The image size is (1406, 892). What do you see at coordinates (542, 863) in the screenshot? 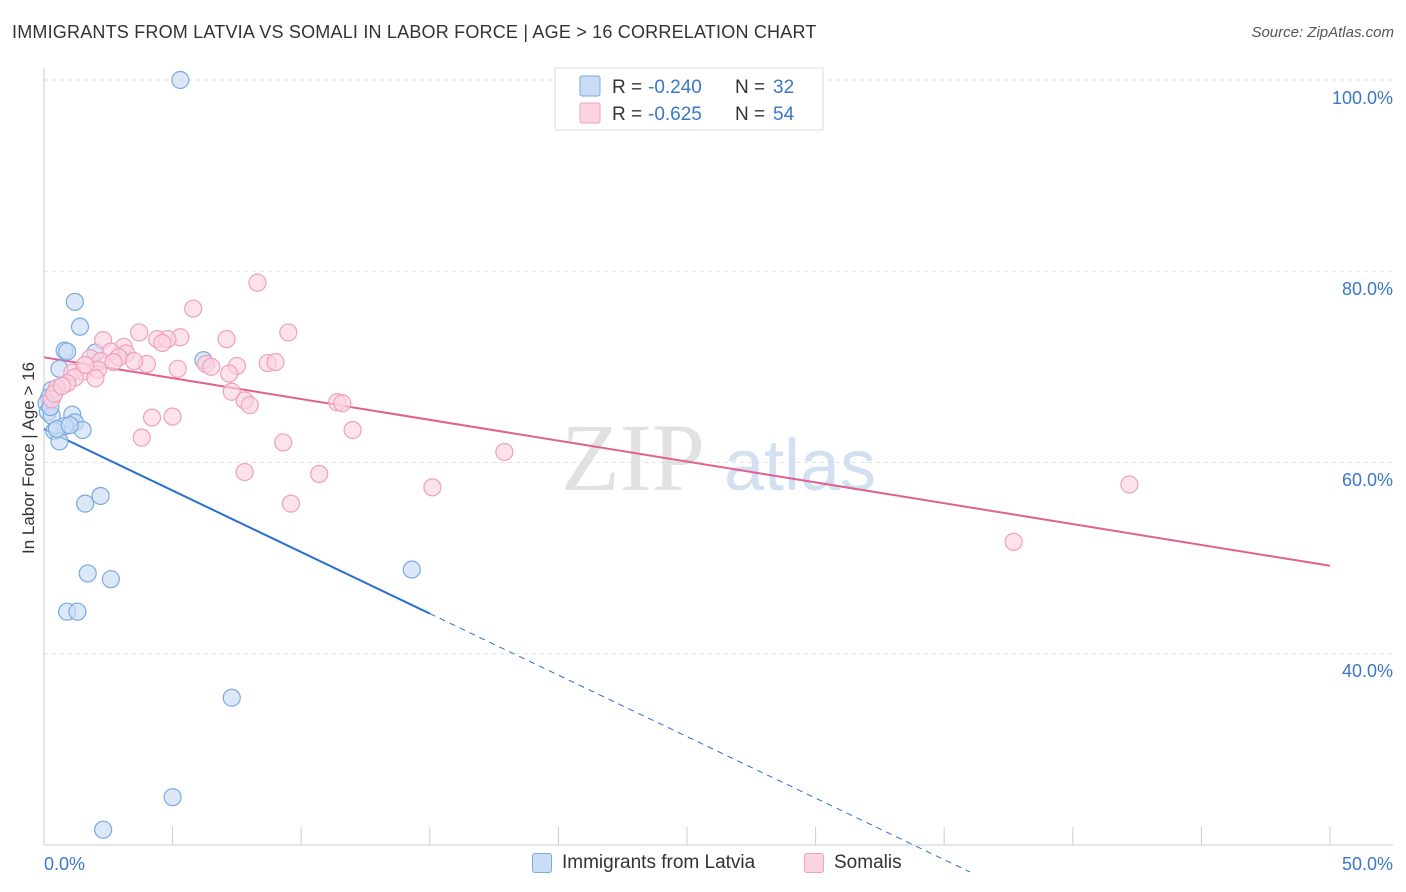
I see `legend-swatch-latvia-bottom` at bounding box center [542, 863].